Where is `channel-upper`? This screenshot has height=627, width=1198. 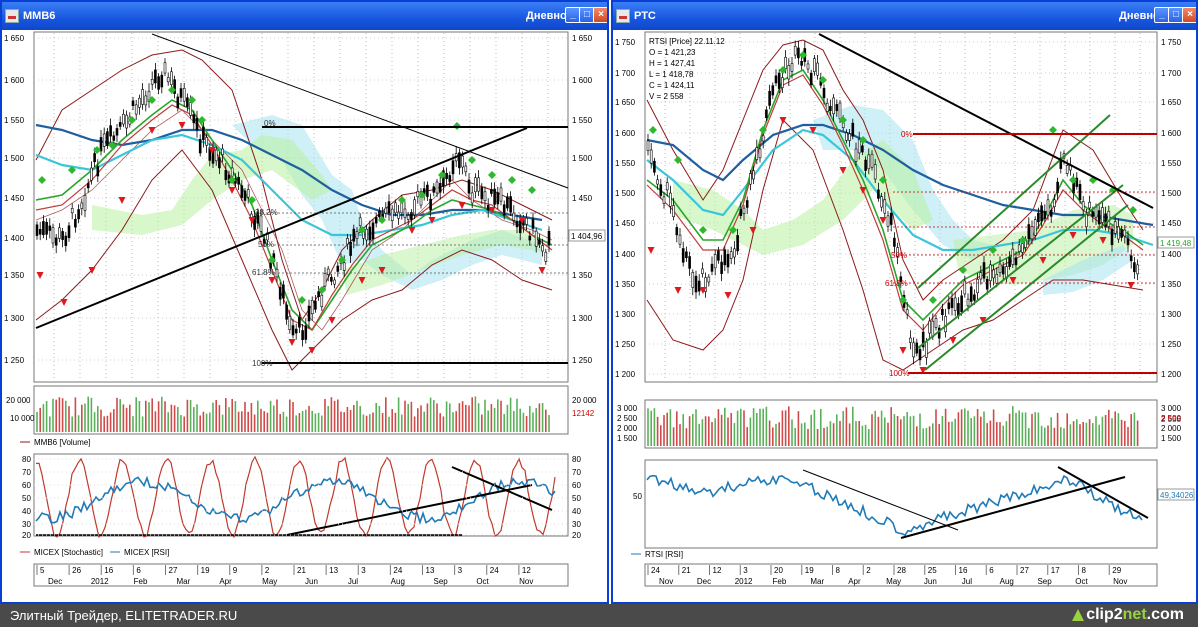 channel-upper is located at coordinates (1014, 201).